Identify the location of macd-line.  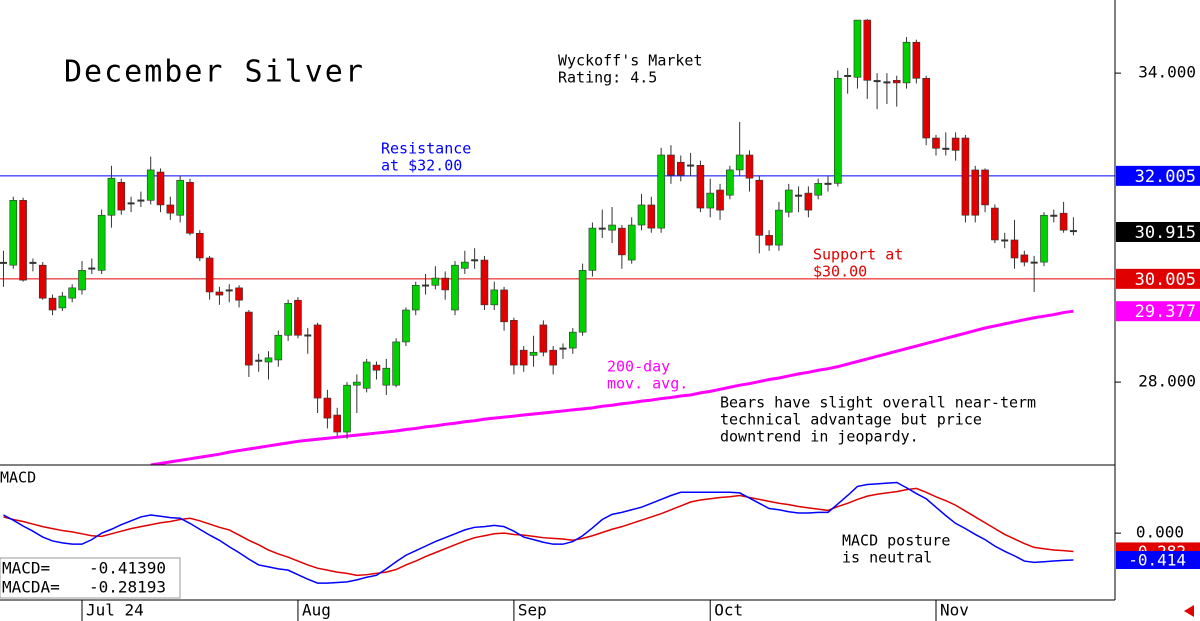
(538, 532).